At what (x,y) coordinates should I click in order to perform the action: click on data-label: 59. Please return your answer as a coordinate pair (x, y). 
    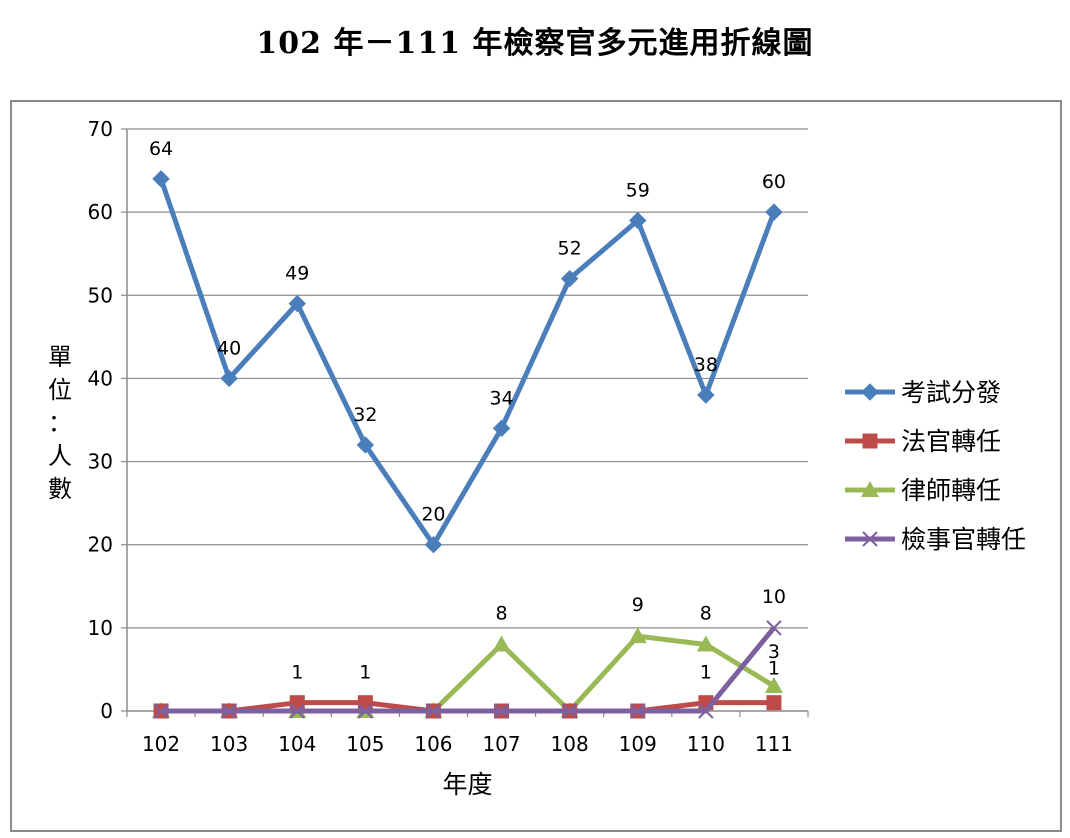
    Looking at the image, I should click on (638, 190).